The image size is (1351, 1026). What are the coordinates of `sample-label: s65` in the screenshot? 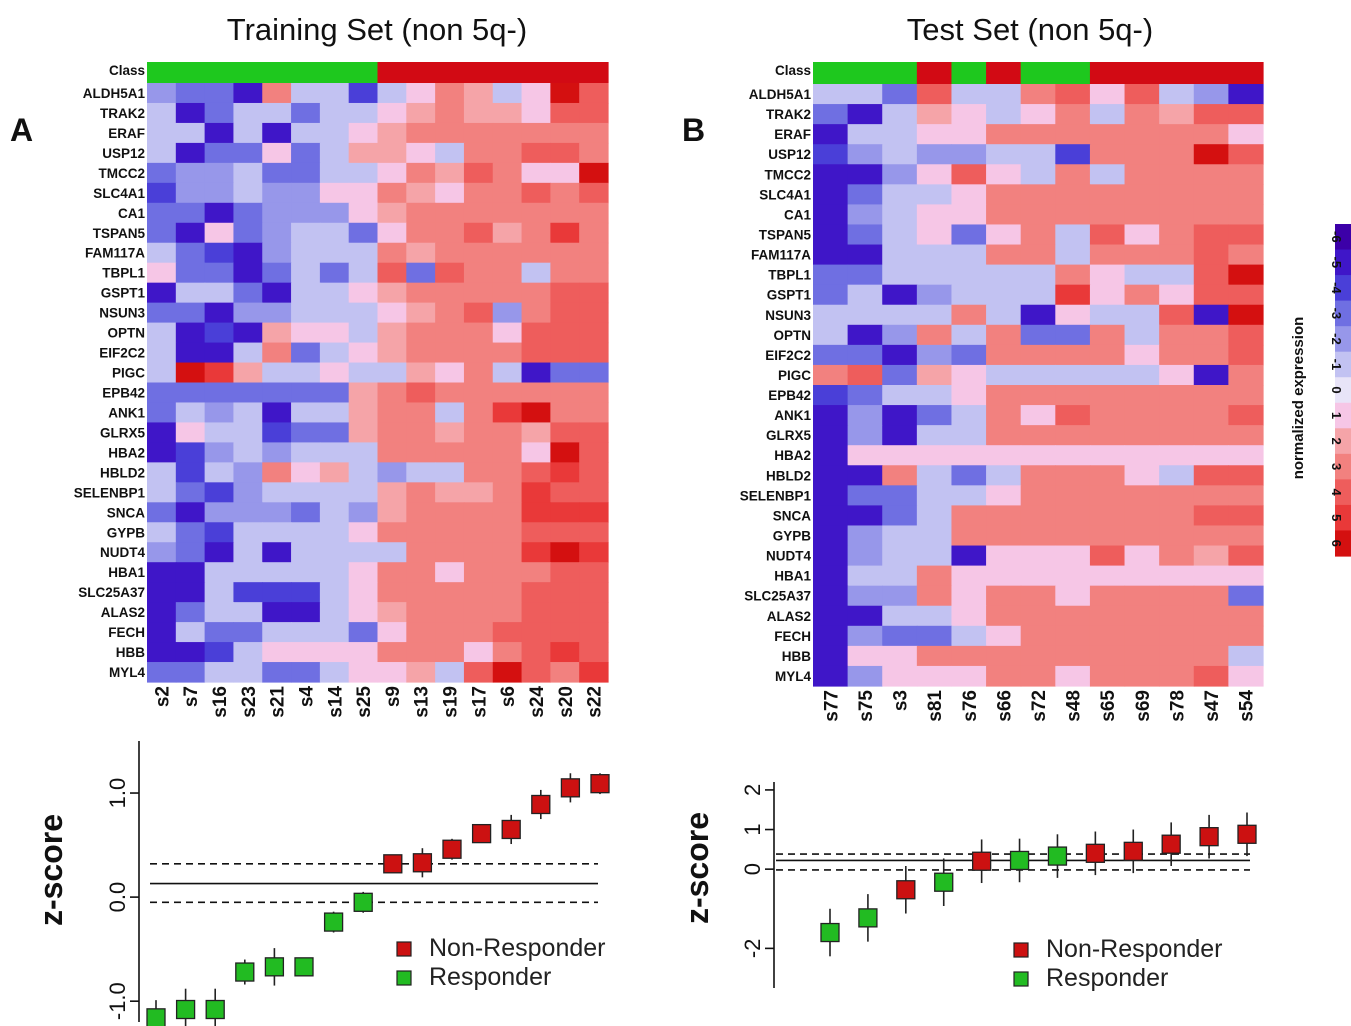 It's located at (1108, 706).